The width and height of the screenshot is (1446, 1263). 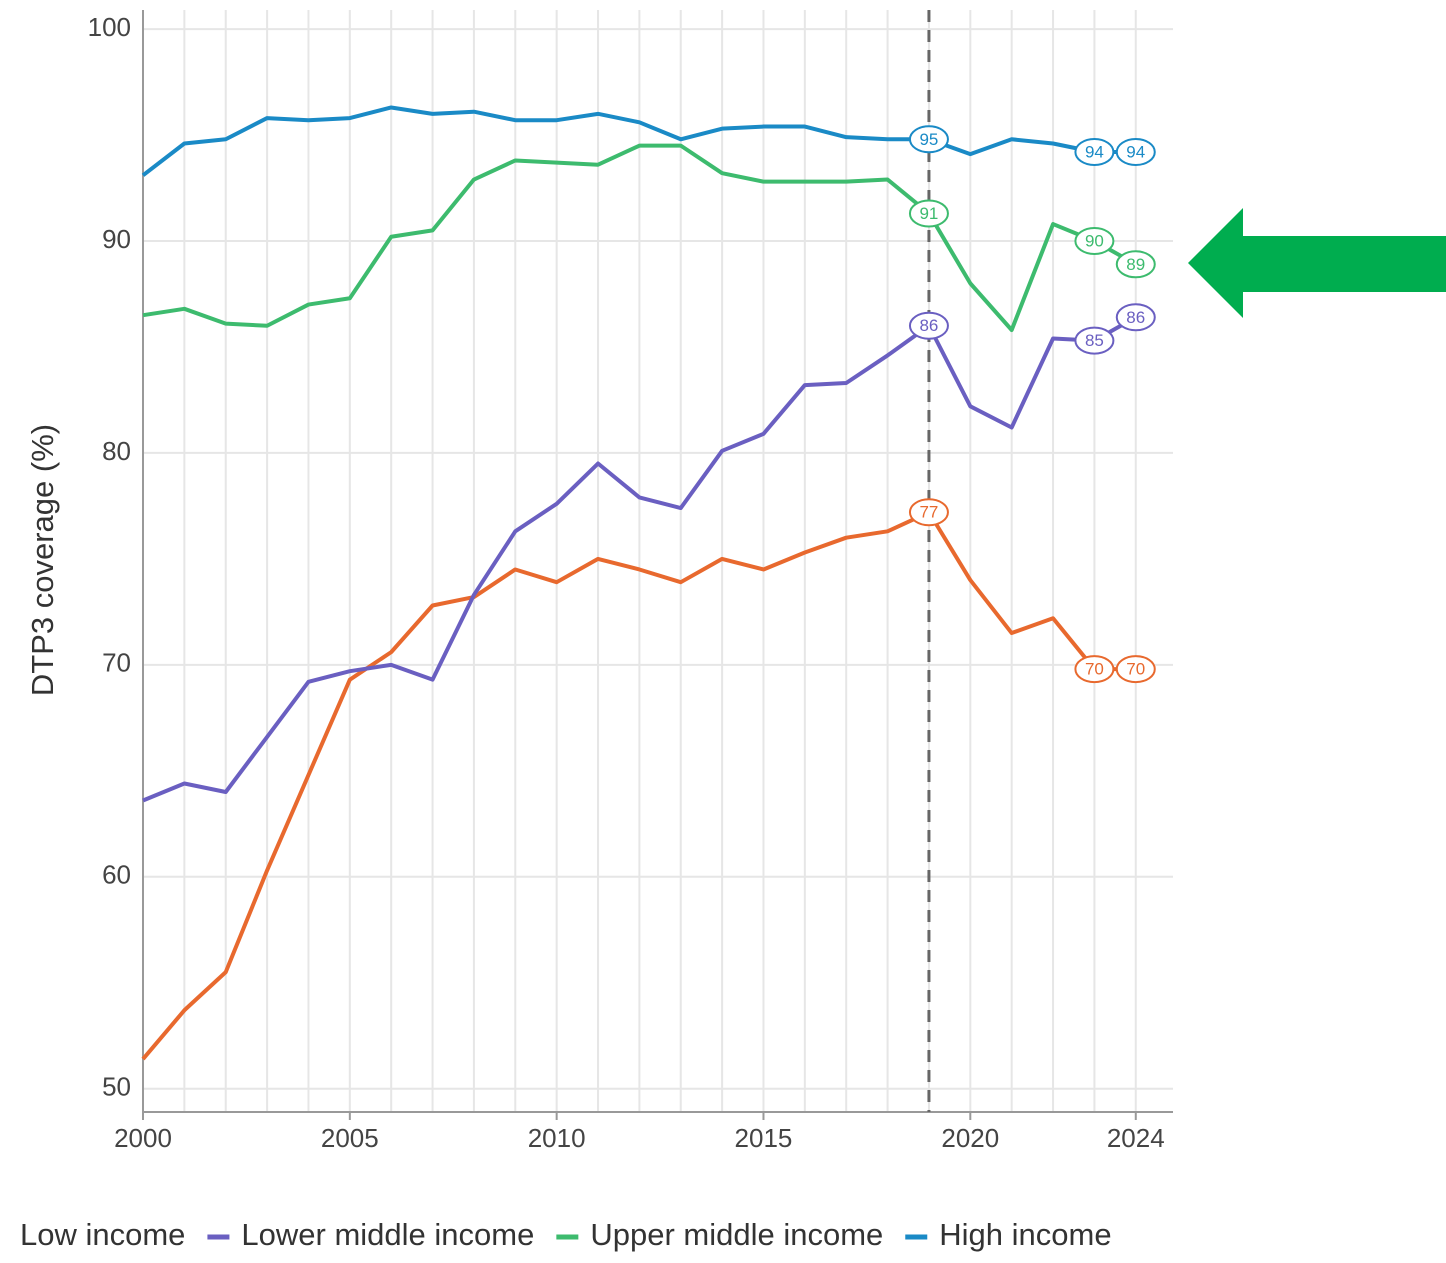 What do you see at coordinates (42, 560) in the screenshot?
I see `y-axis-label: DTP3 coverage (%)` at bounding box center [42, 560].